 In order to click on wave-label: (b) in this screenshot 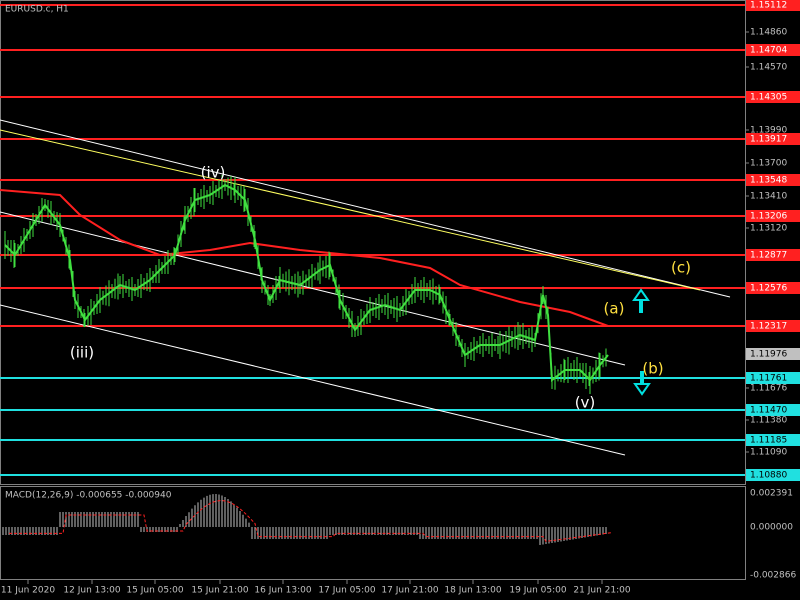, I will do `click(652, 369)`.